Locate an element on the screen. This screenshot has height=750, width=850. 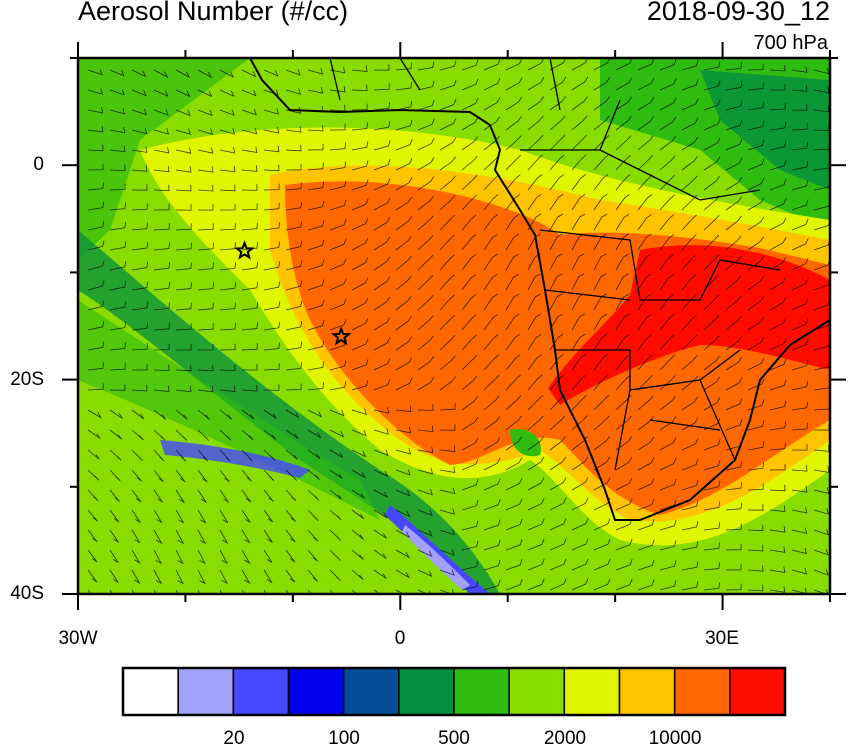
lat-label-40s: 40S is located at coordinates (27, 593).